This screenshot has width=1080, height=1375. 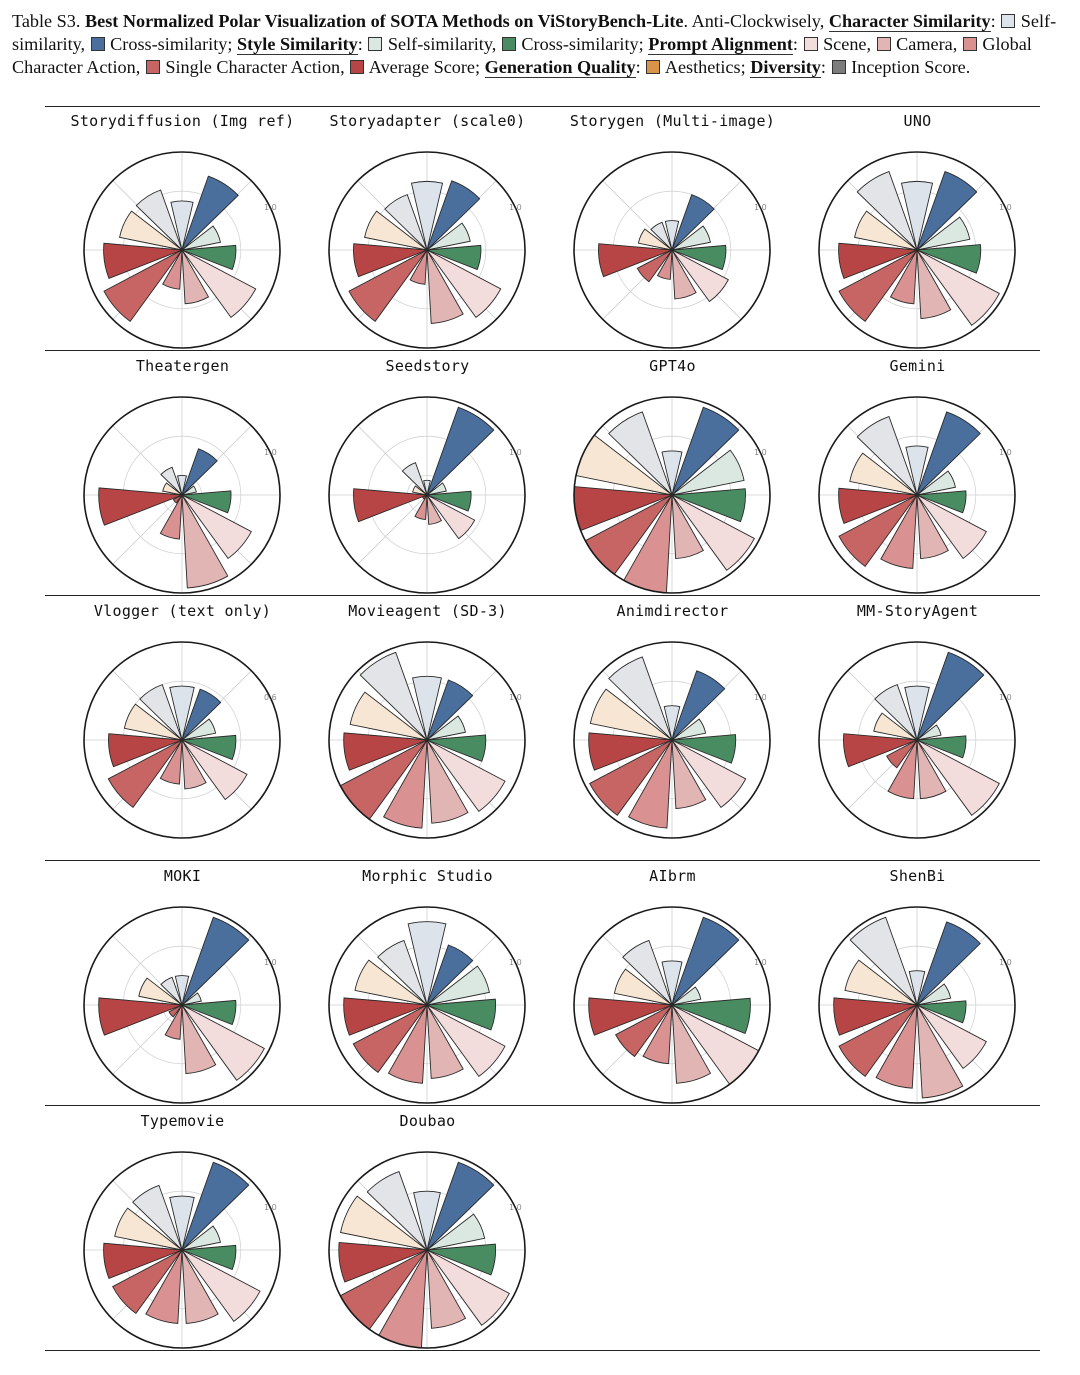 I want to click on panel-title: Seedstory, so click(x=427, y=366).